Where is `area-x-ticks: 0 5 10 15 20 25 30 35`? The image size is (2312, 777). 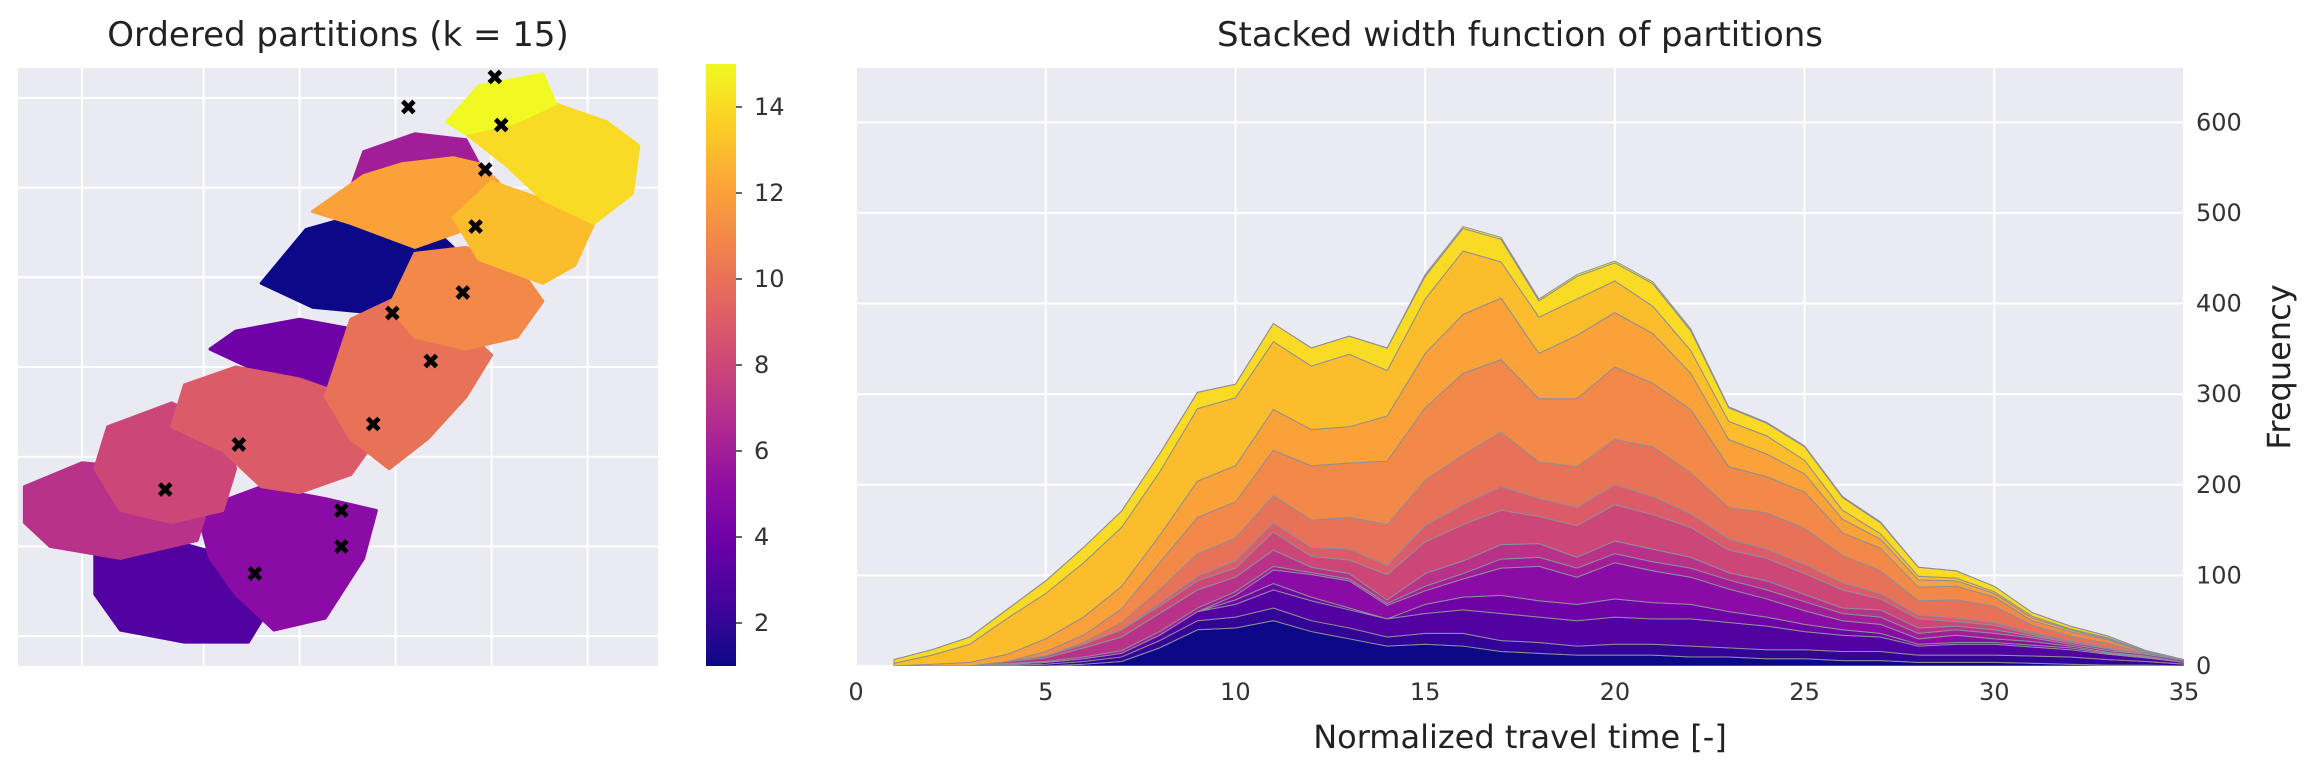
area-x-ticks: 0 5 10 15 20 25 30 35 is located at coordinates (1523, 692).